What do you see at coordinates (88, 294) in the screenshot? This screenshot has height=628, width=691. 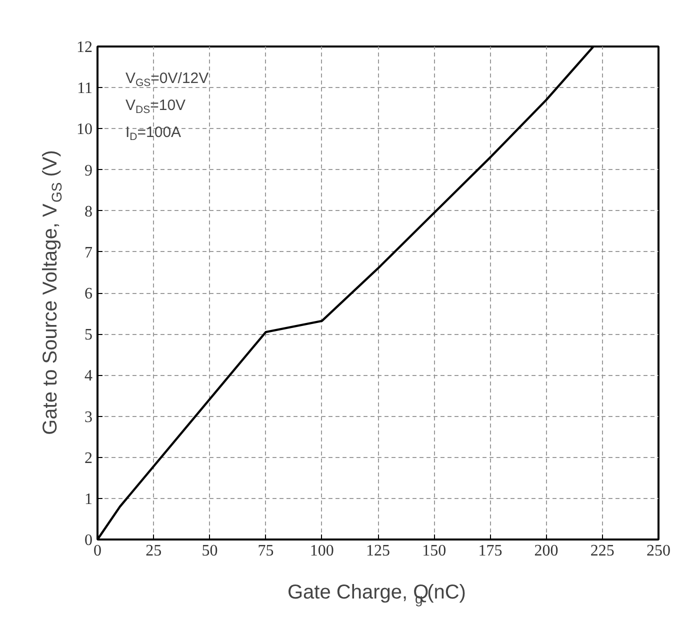 I see `y-tick-label: 6` at bounding box center [88, 294].